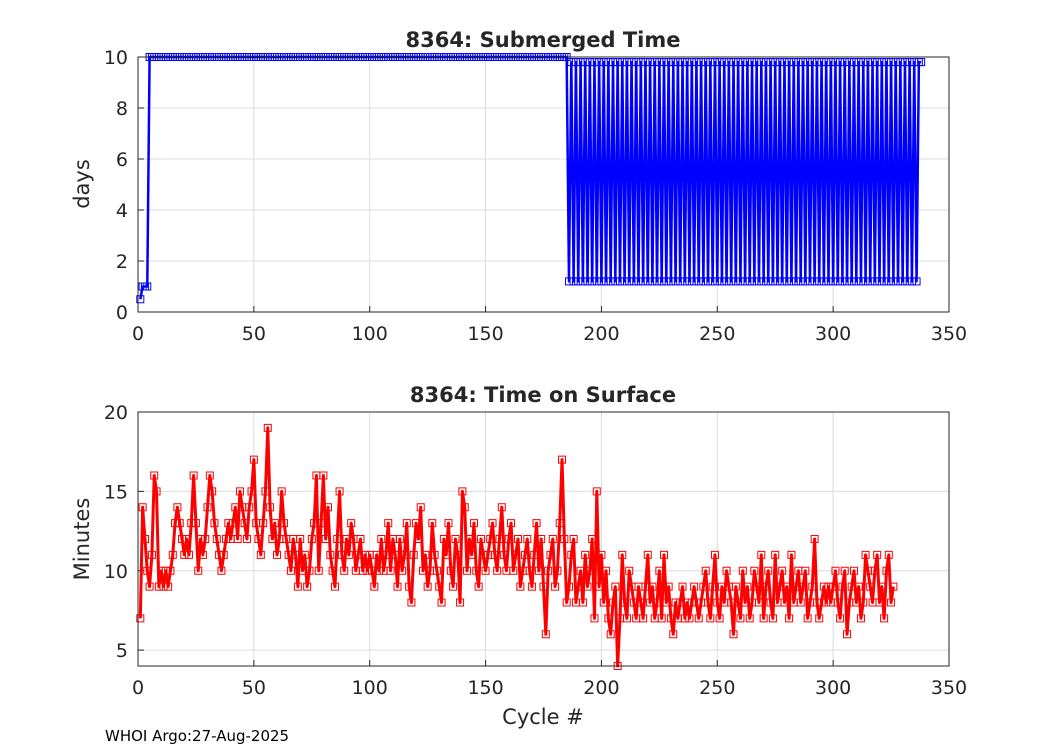 Image resolution: width=1050 pixels, height=750 pixels. I want to click on x-tick-label: 100, so click(370, 334).